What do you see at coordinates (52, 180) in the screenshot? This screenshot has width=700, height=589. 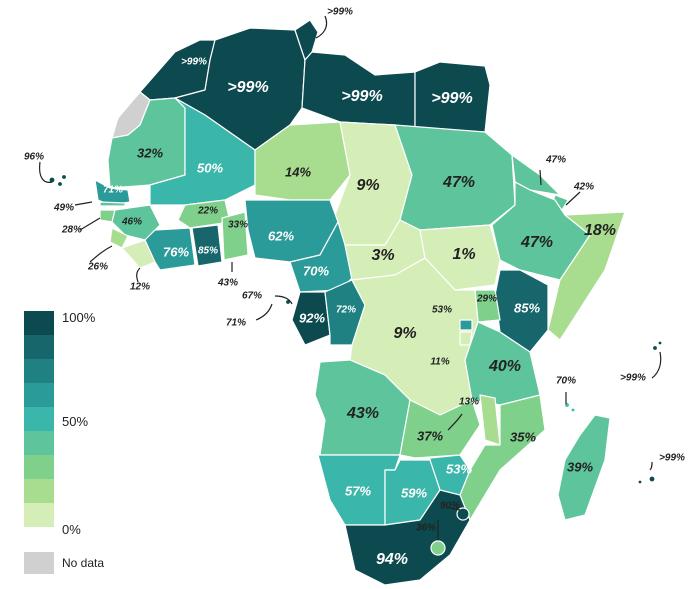 I see `region-cape-verde` at bounding box center [52, 180].